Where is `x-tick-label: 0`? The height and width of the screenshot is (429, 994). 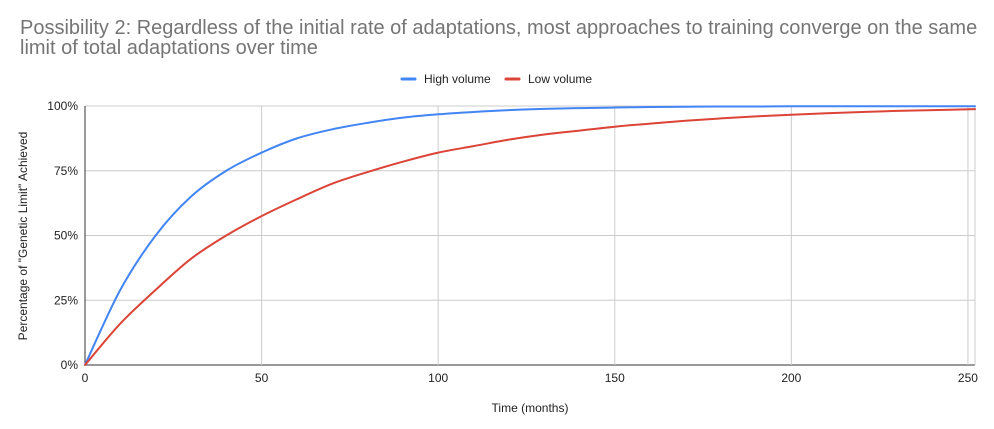
x-tick-label: 0 is located at coordinates (85, 378).